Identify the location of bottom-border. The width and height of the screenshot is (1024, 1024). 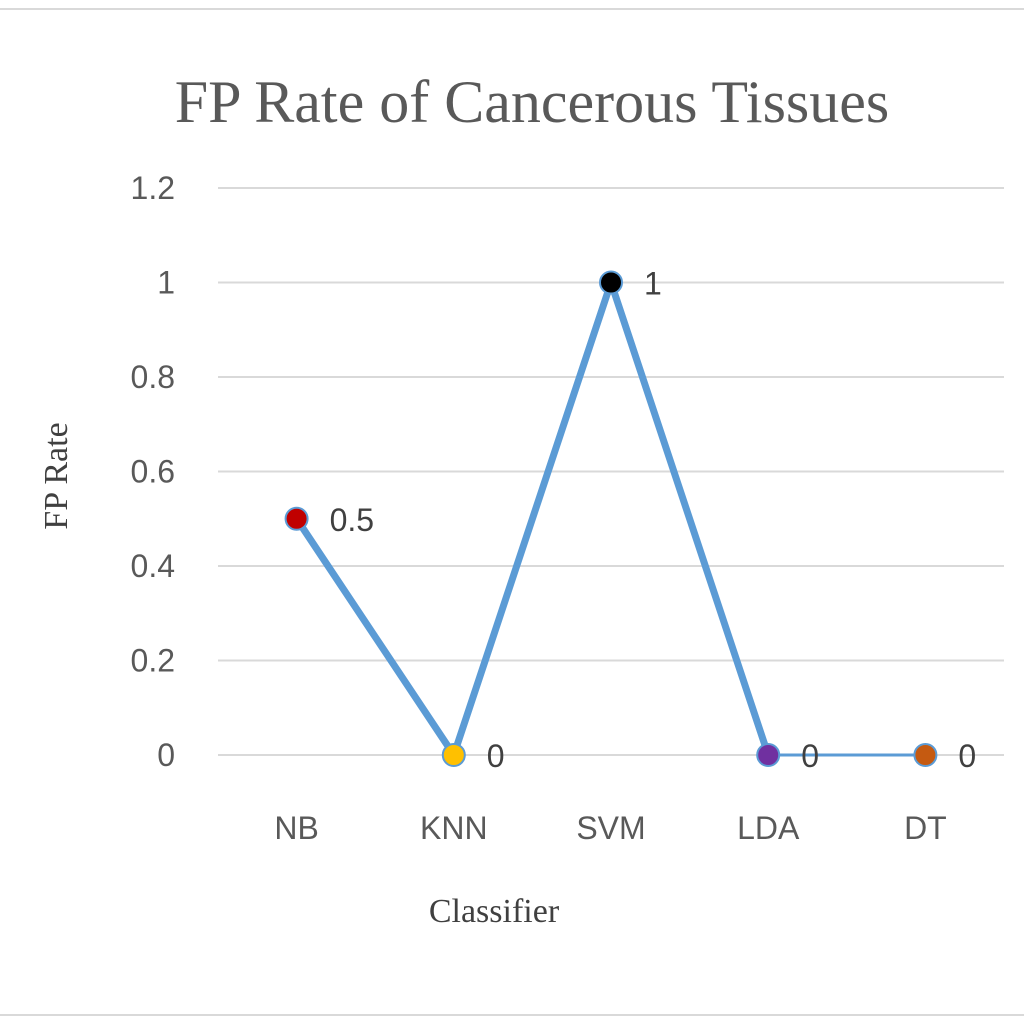
(512, 1015).